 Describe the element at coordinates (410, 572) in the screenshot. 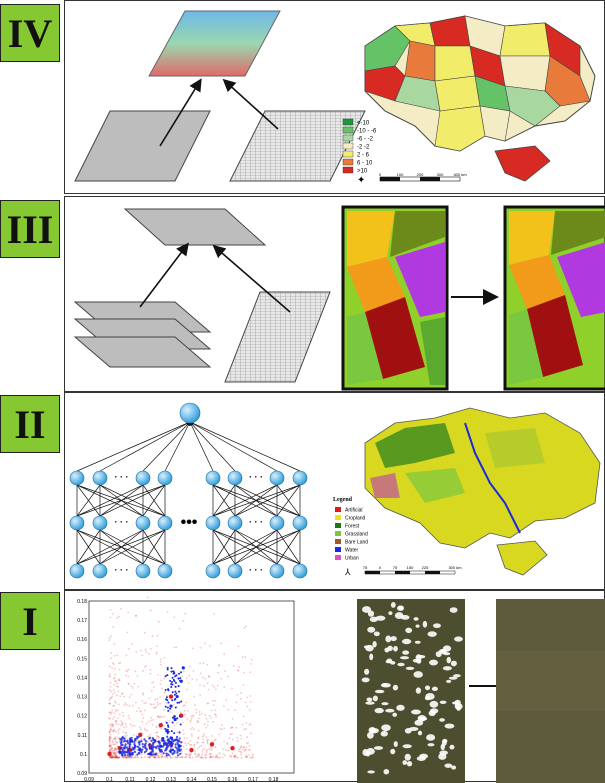

I see `scale-bar` at that location.